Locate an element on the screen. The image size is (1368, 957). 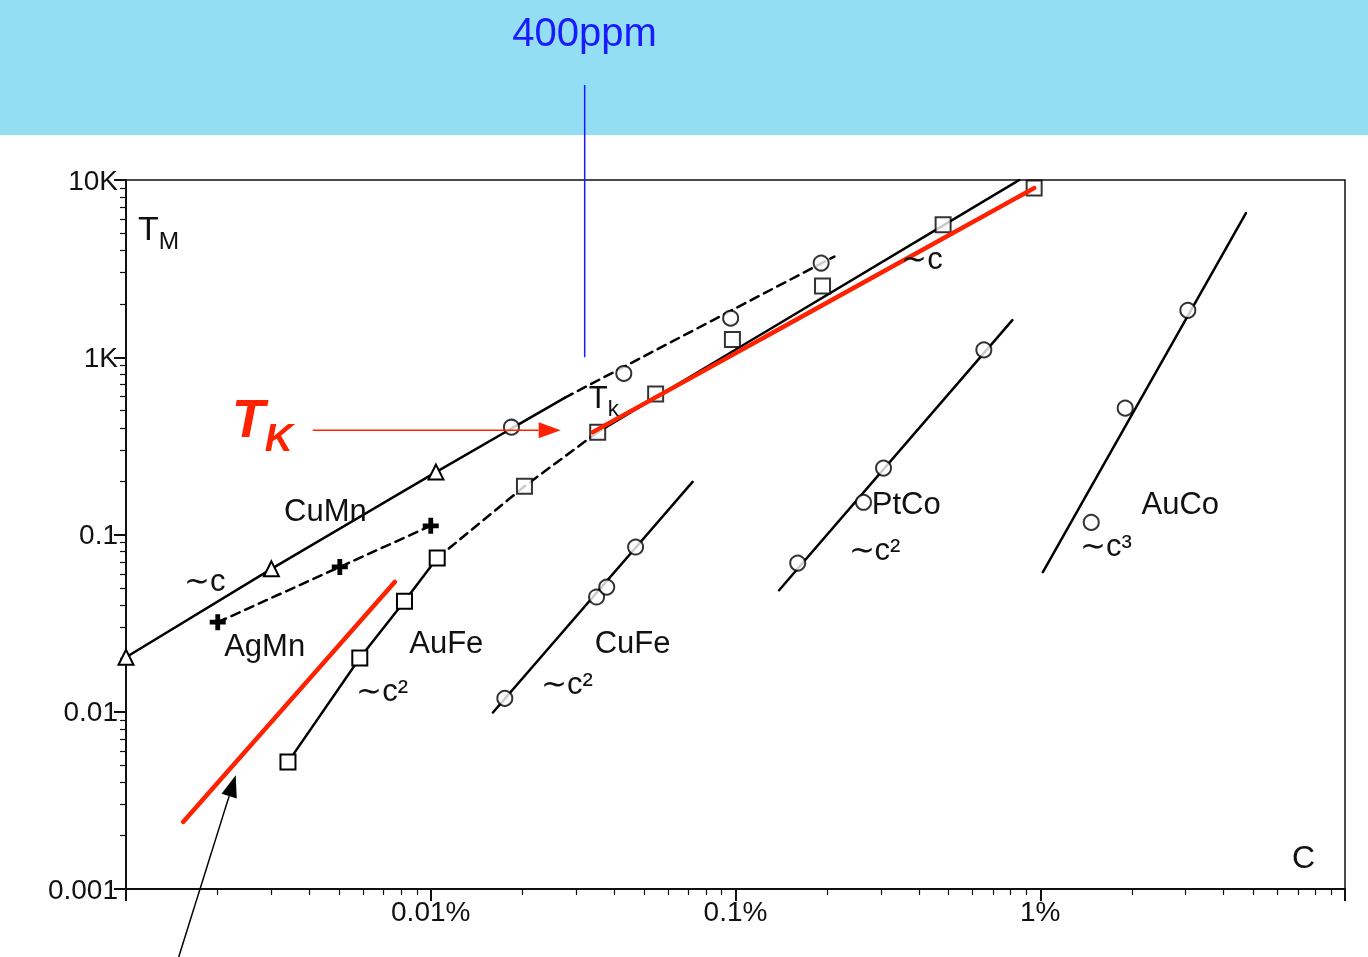
annotation: T$_{k}$ is located at coordinates (603, 400).